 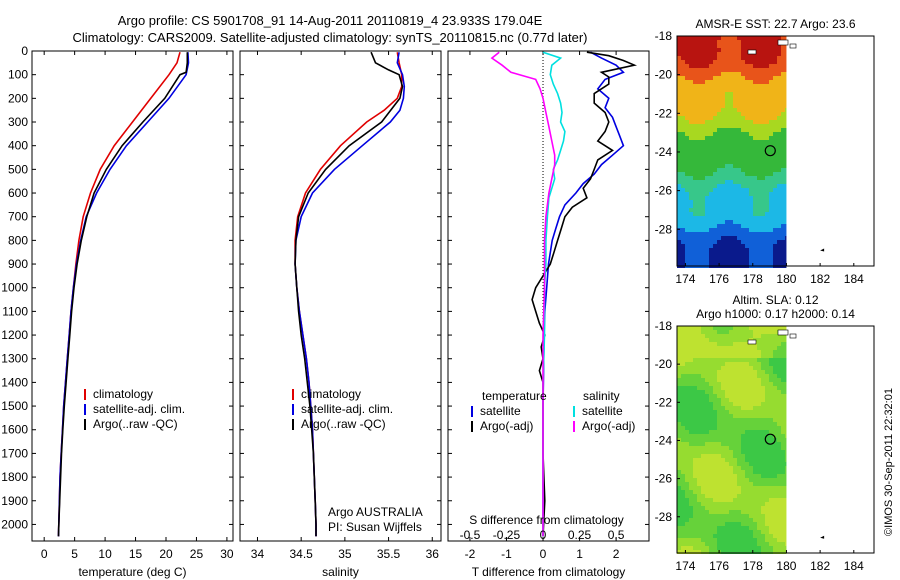 I want to click on depth-tick-label: 0, so click(x=24, y=51).